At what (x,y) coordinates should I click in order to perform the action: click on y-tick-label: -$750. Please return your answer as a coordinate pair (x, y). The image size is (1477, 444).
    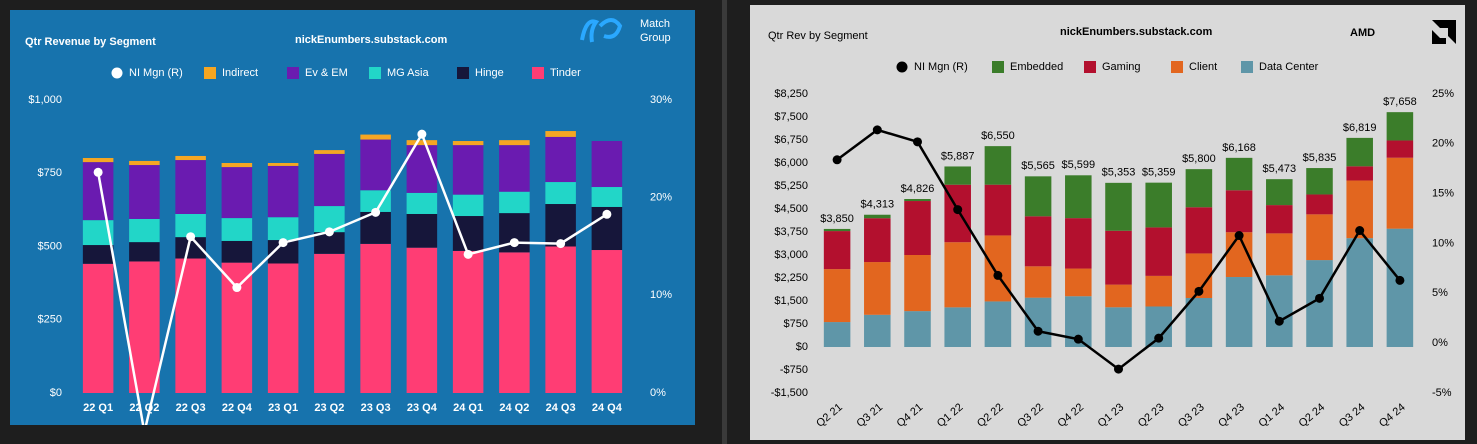
    Looking at the image, I should click on (794, 370).